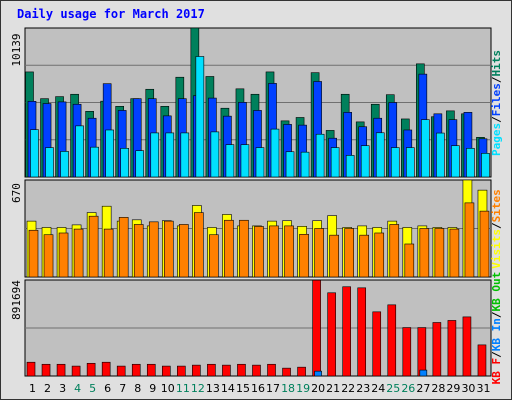 The width and height of the screenshot is (512, 400). I want to click on legend-kb-in: KB In, so click(496, 334).